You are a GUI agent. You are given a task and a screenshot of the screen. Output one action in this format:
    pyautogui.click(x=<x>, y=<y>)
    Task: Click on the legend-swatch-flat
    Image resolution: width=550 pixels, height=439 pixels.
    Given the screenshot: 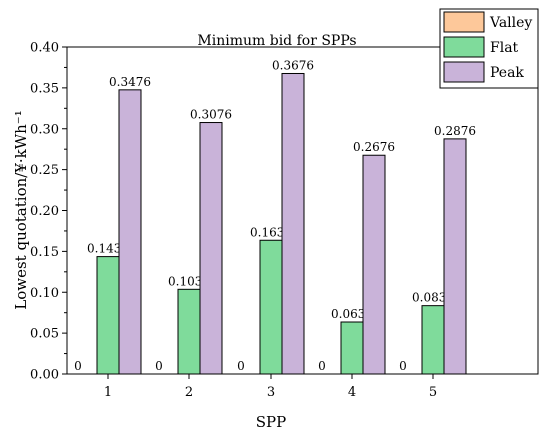 What is the action you would take?
    pyautogui.click(x=464, y=47)
    